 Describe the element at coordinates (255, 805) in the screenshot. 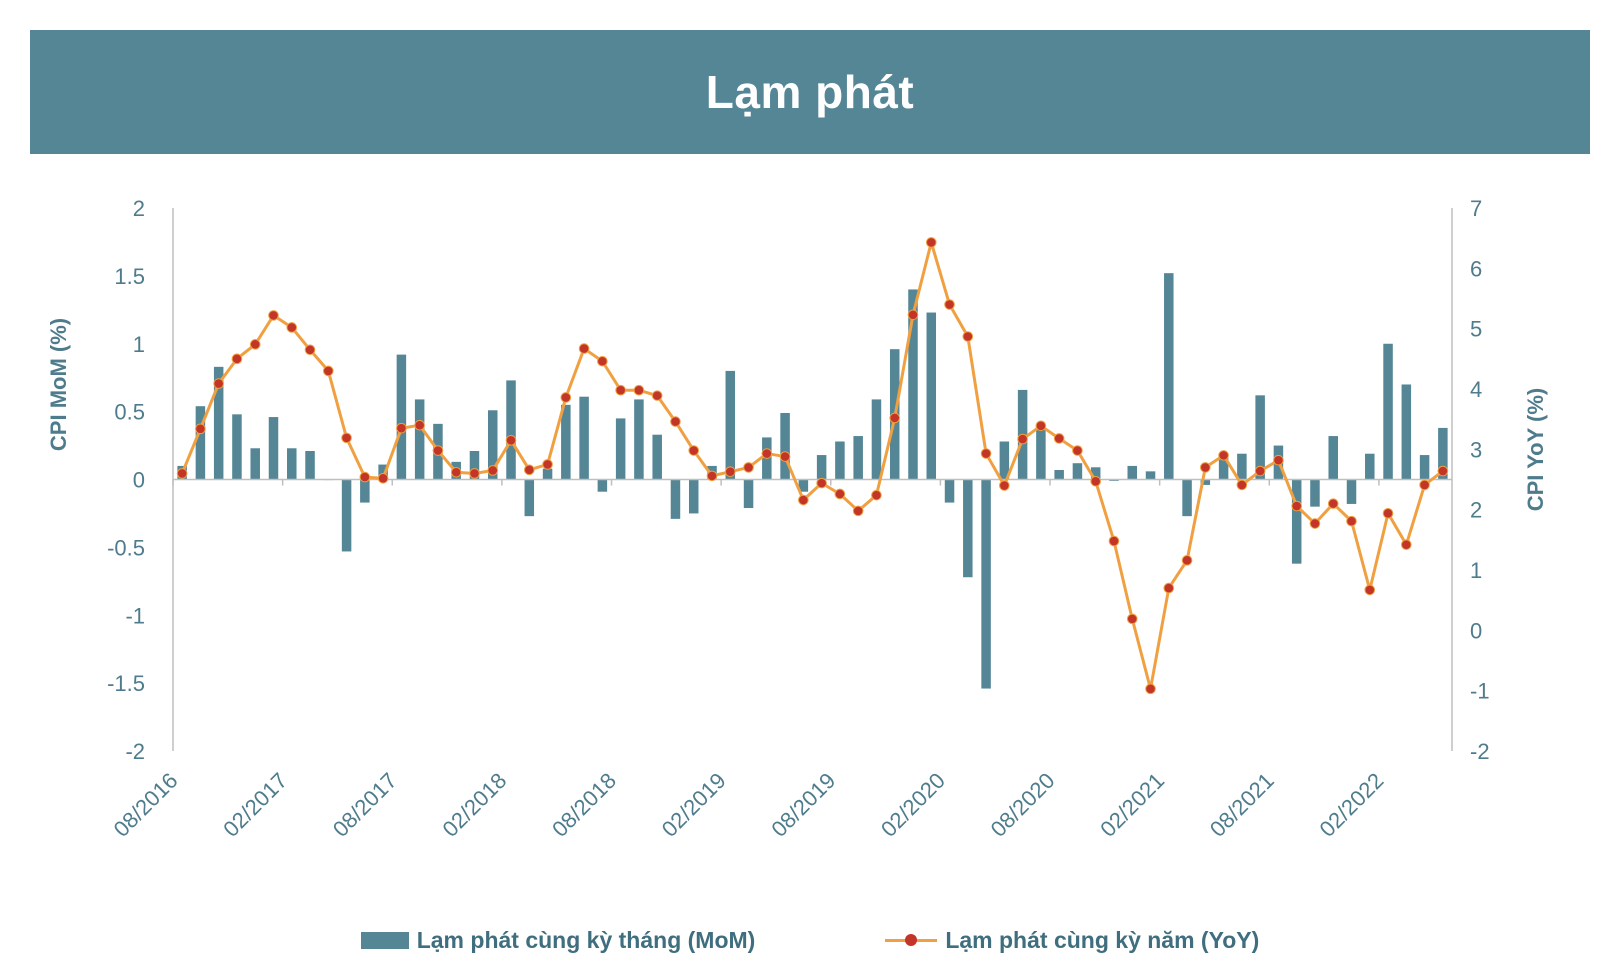

I see `x-tick-label: 02/2017` at that location.